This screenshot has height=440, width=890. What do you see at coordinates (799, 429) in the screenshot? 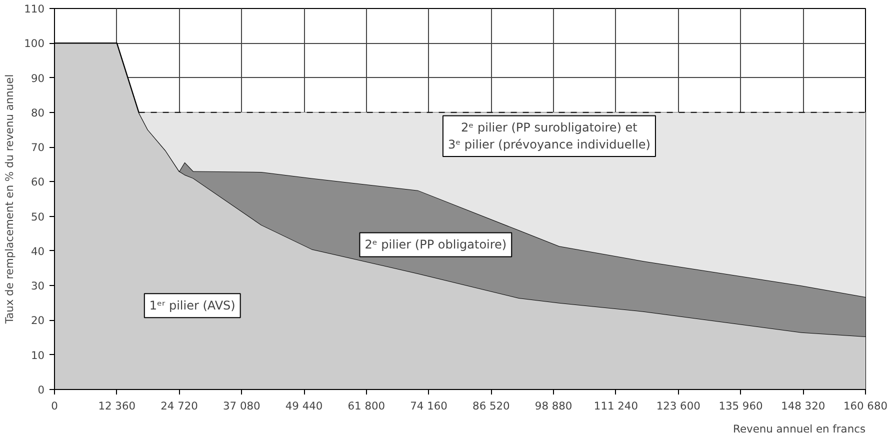
I see `x-axis-title: Revenu annuel en francs` at bounding box center [799, 429].